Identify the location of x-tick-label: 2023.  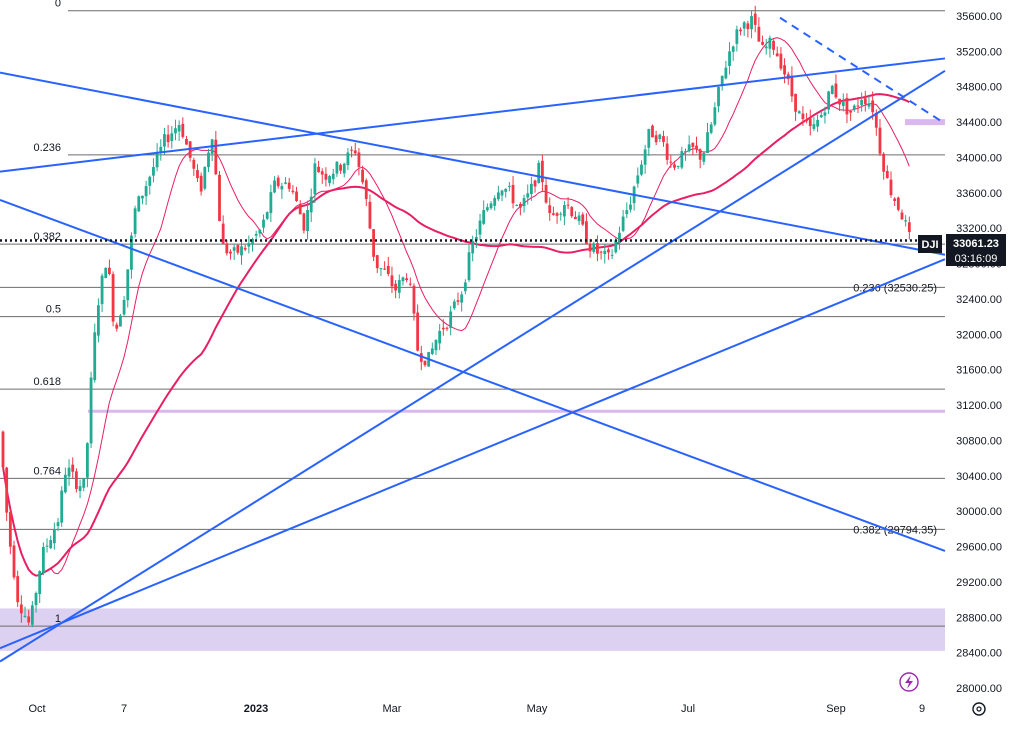
(256, 709).